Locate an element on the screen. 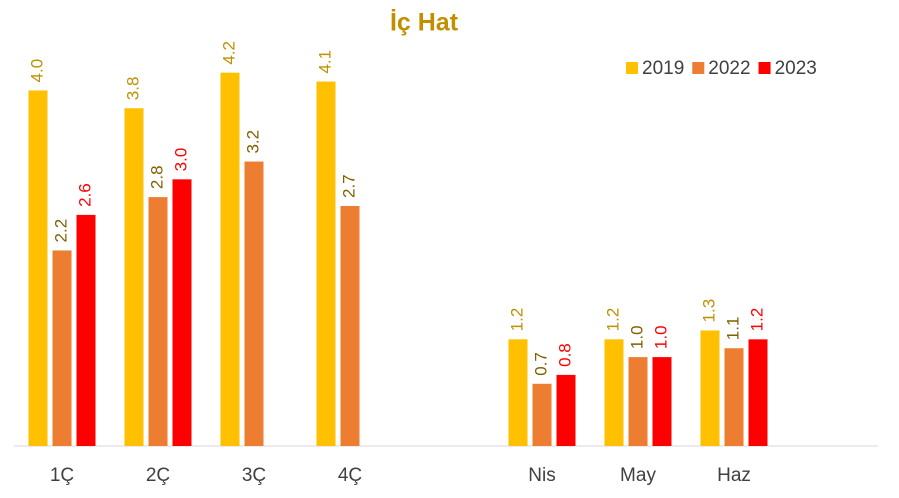 The width and height of the screenshot is (899, 498). value-label: 0.7 is located at coordinates (540, 364).